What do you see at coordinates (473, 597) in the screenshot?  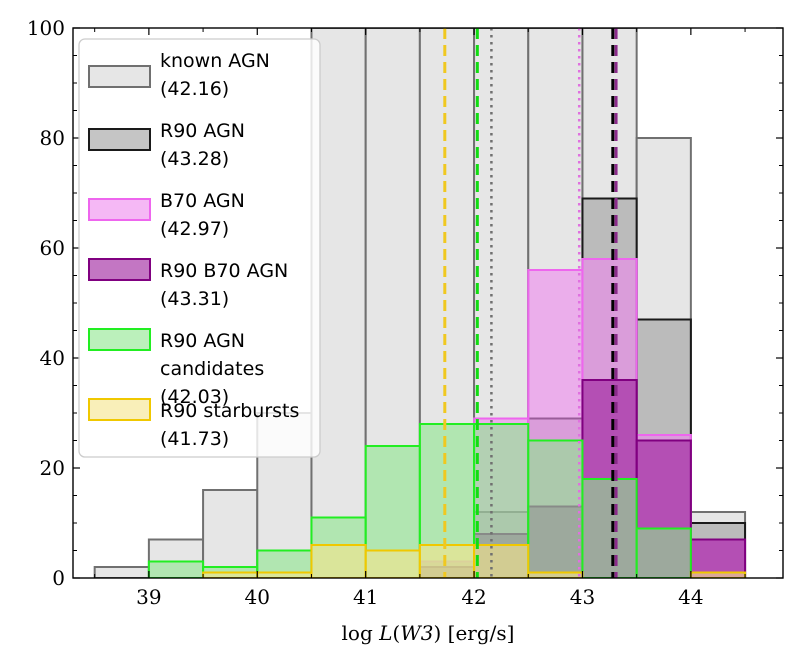 I see `x-tick-label-42: 42` at bounding box center [473, 597].